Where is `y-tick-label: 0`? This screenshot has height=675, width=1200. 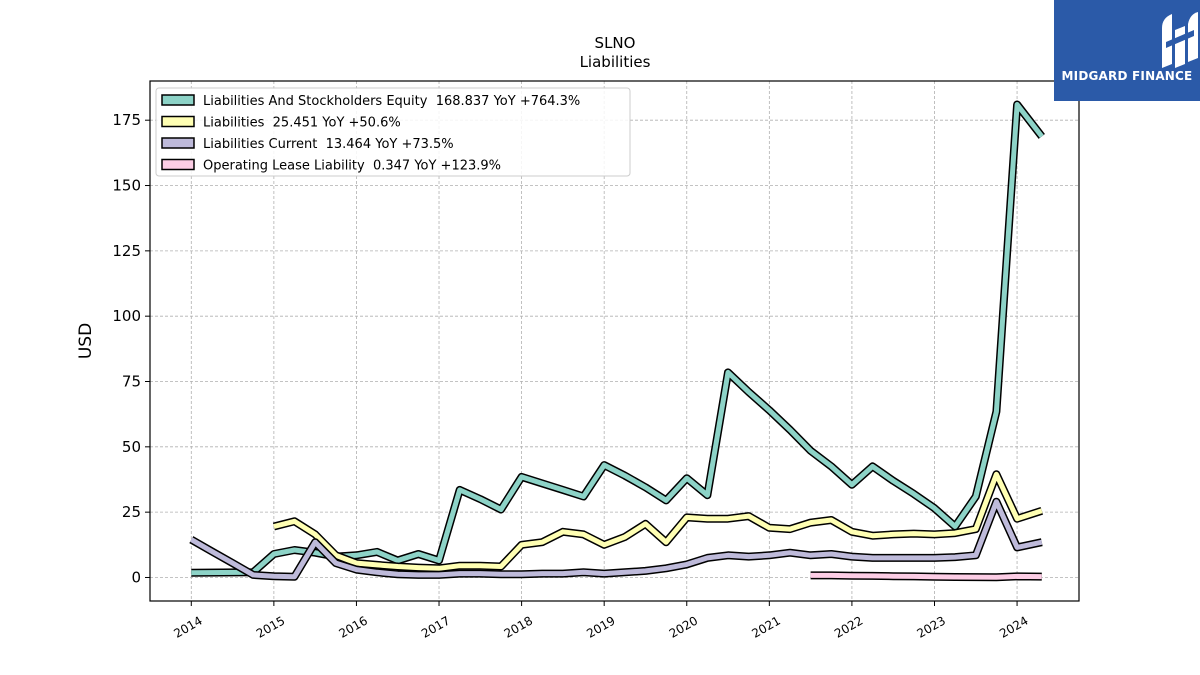 y-tick-label: 0 is located at coordinates (136, 577).